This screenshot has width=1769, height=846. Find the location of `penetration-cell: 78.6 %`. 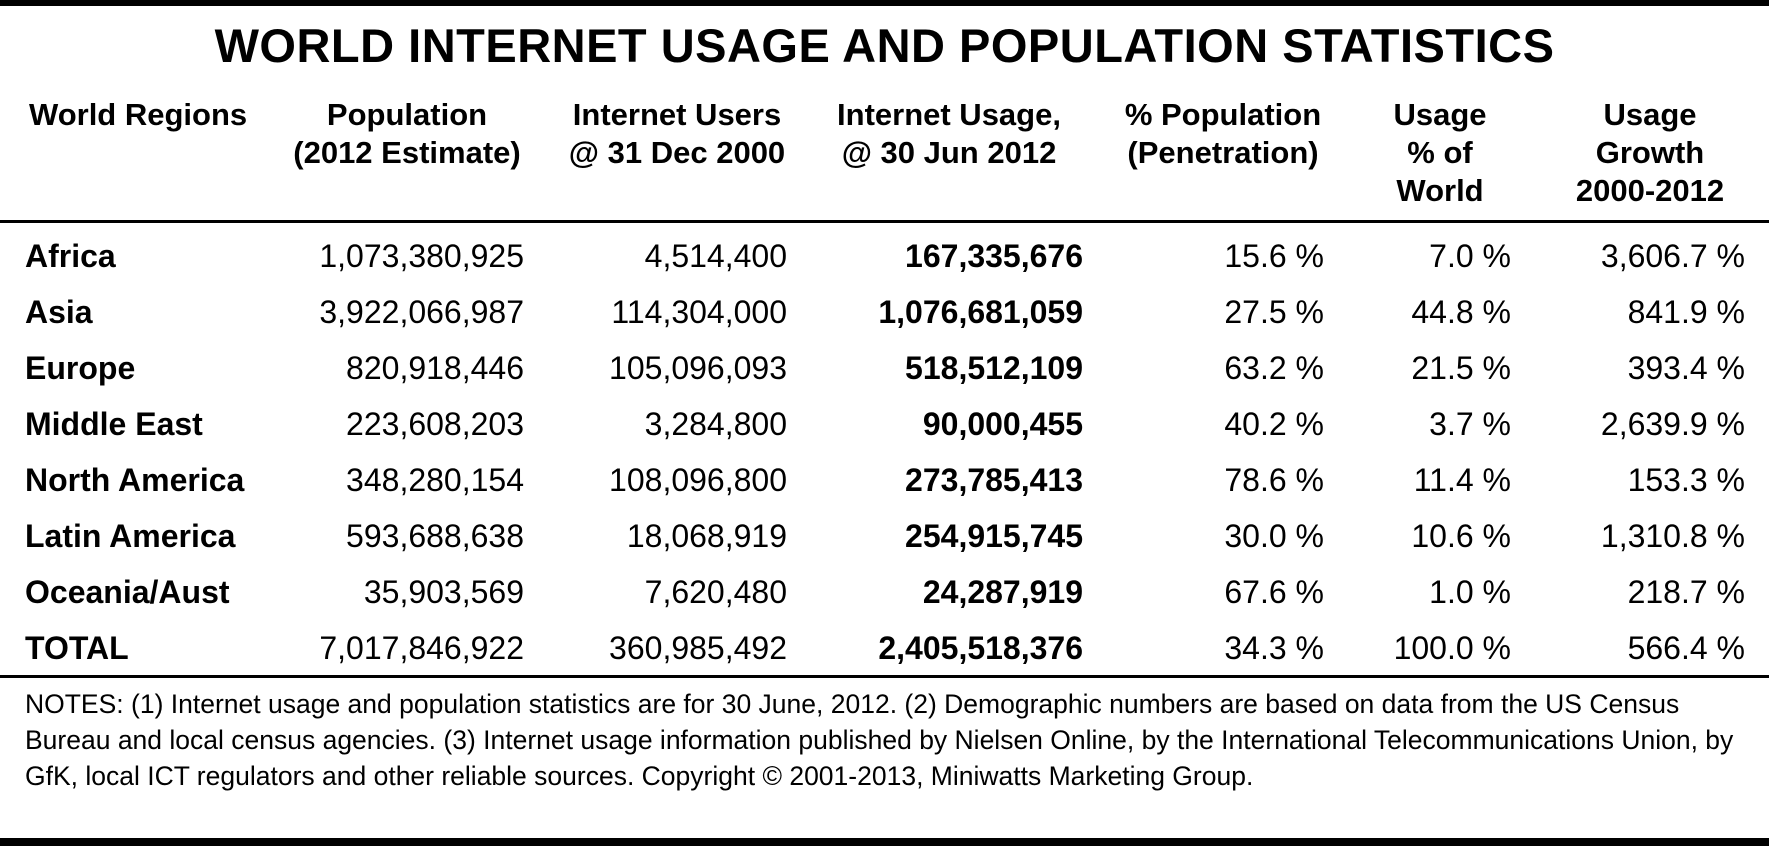

penetration-cell: 78.6 % is located at coordinates (1274, 480).